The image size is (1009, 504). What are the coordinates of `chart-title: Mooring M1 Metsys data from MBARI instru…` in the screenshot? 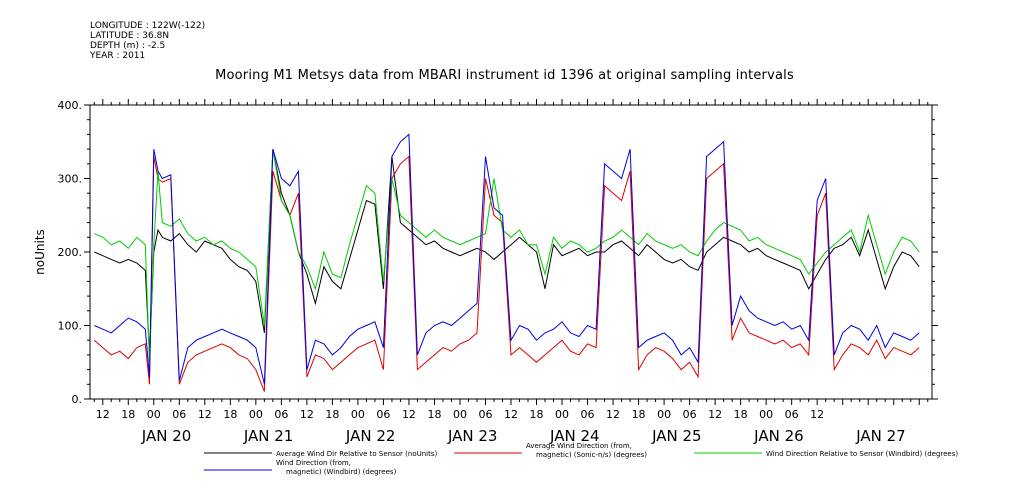 It's located at (504, 75).